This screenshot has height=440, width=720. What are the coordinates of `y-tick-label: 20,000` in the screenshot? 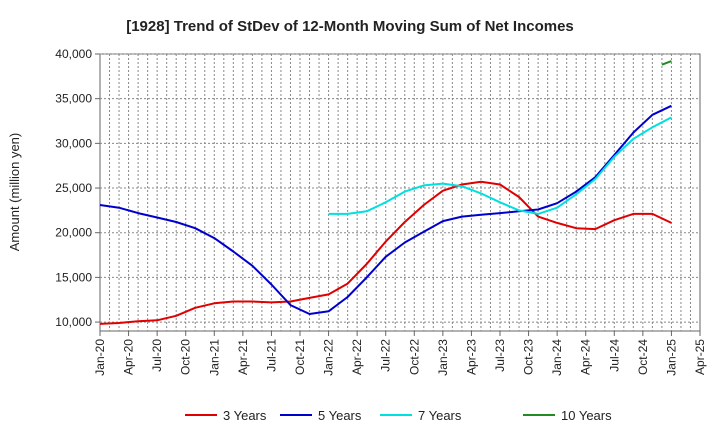 It's located at (73, 233).